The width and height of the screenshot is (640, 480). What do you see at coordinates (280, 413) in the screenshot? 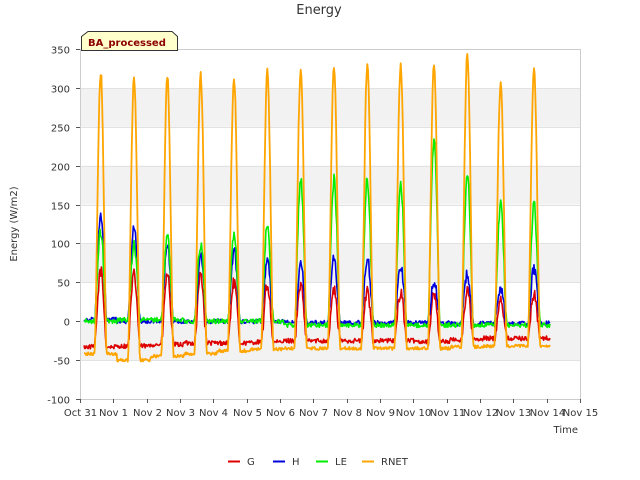
I see `x-tick-label-6: Nov 6` at bounding box center [280, 413].